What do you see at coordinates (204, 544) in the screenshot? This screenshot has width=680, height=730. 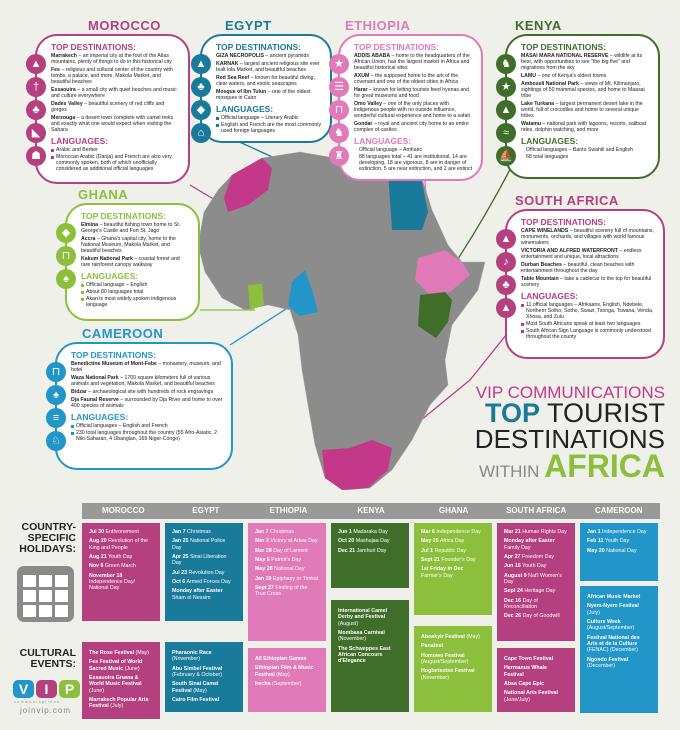 I see `holiday-item: Jan 25 National Police Day` at bounding box center [204, 544].